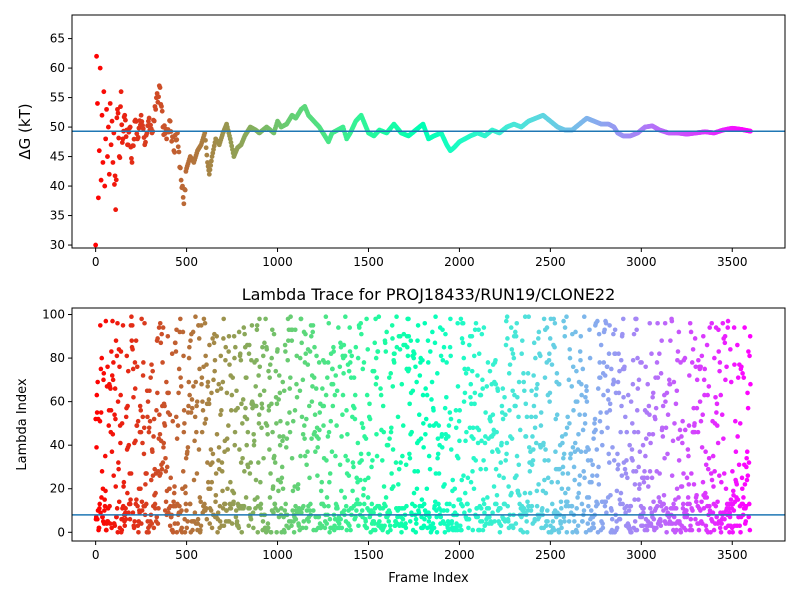  What do you see at coordinates (732, 262) in the screenshot?
I see `x-tick-label: 3500` at bounding box center [732, 262].